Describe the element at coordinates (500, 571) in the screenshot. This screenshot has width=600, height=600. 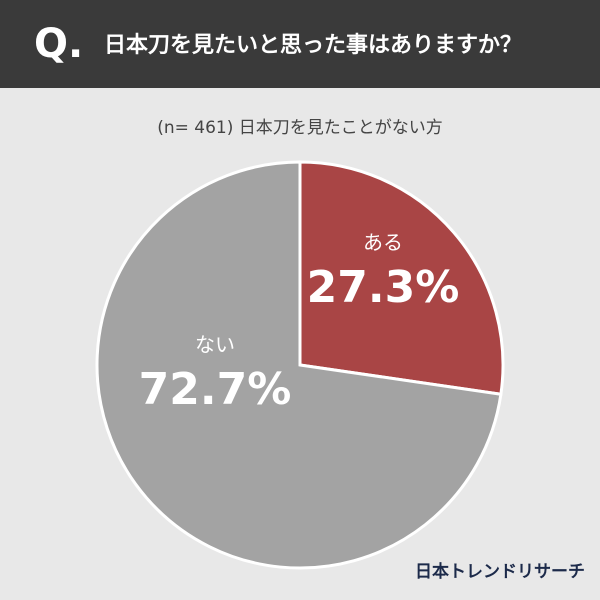
I see `brand-logo: 日本トレンドリサーチ` at that location.